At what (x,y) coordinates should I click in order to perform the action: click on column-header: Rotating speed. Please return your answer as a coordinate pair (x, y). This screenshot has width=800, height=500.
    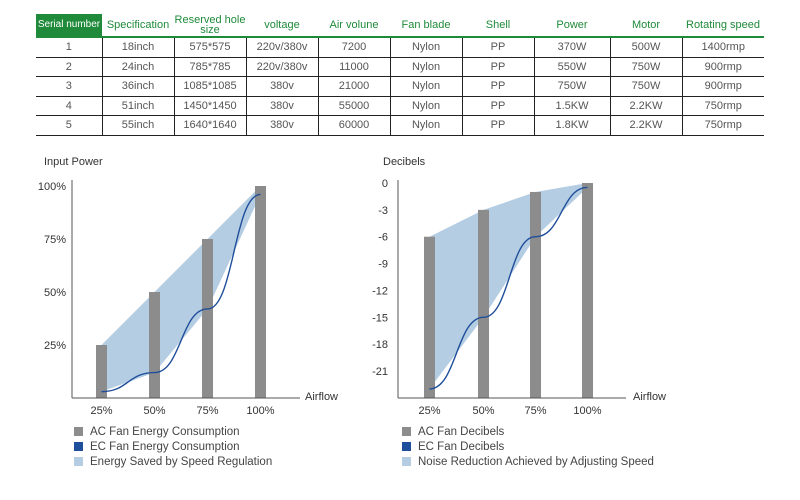
    Looking at the image, I should click on (723, 26).